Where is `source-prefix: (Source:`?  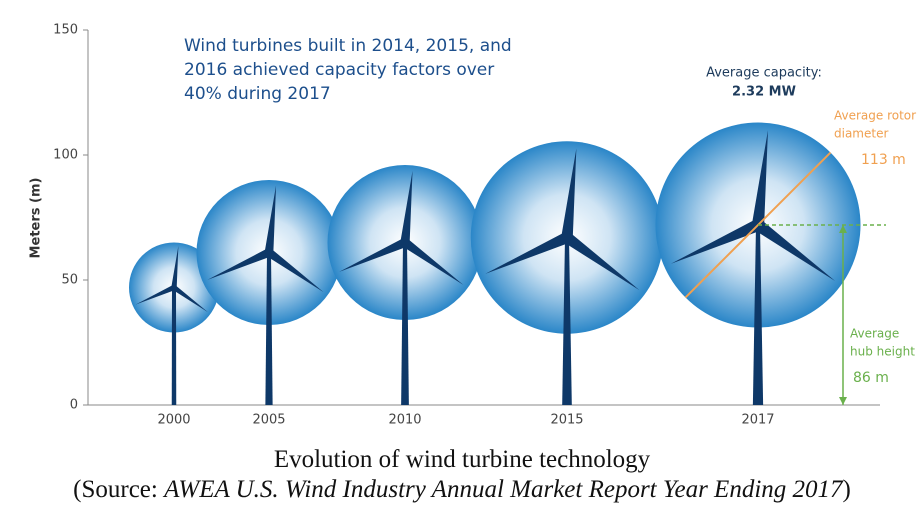 source-prefix: (Source: is located at coordinates (115, 489).